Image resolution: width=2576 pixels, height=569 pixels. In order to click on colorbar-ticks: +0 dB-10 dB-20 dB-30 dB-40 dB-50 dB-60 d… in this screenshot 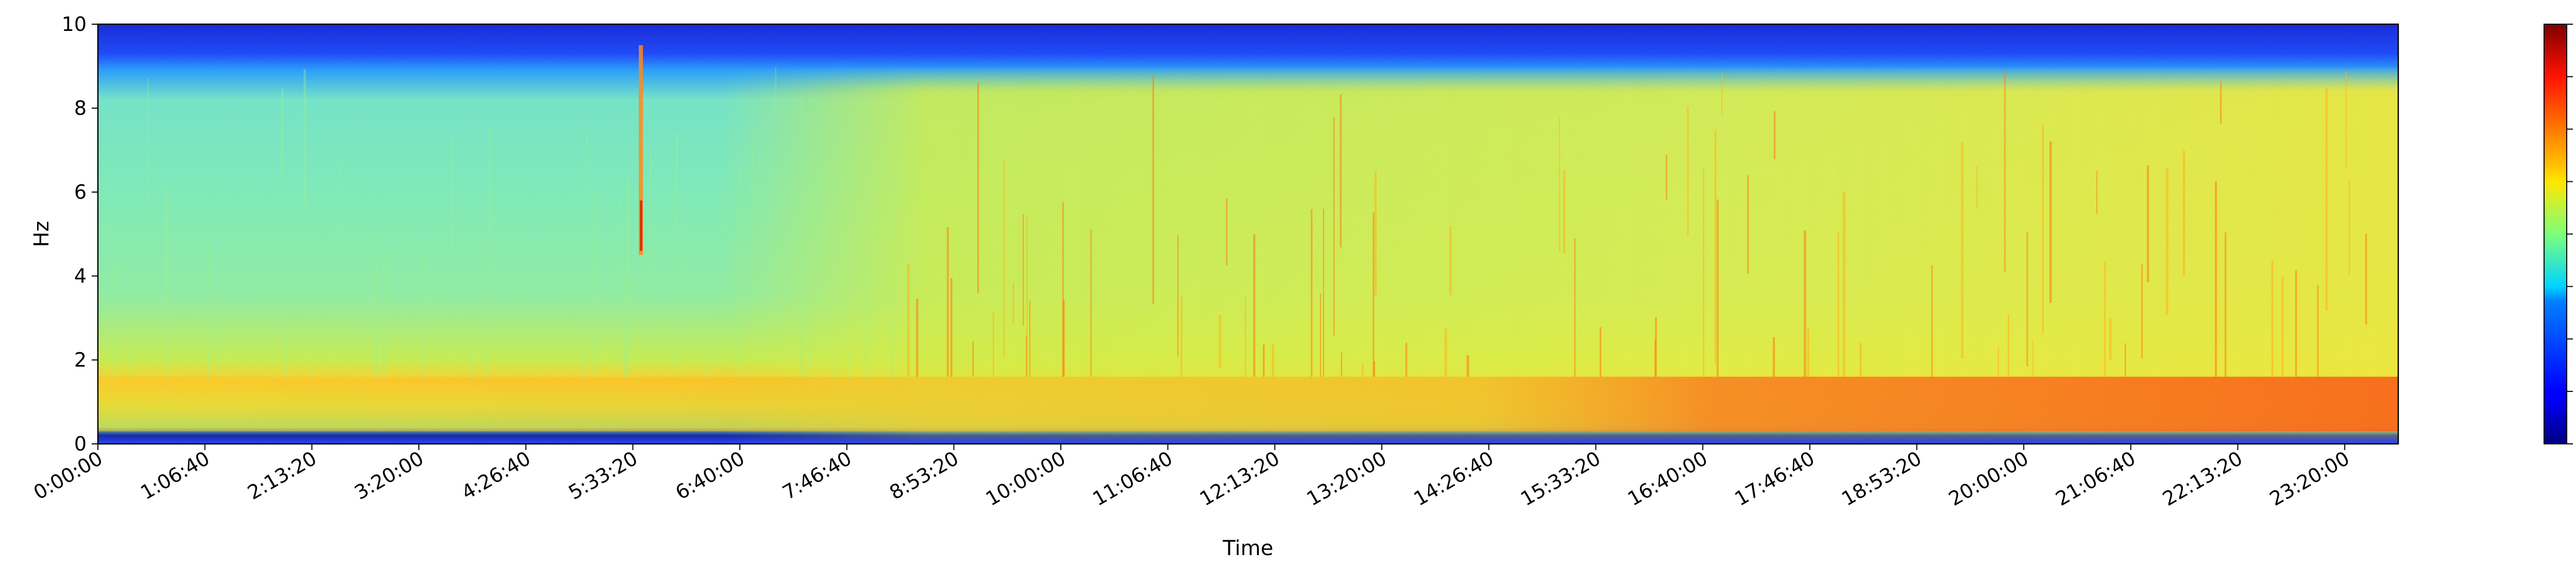, I will do `click(2570, 234)`.